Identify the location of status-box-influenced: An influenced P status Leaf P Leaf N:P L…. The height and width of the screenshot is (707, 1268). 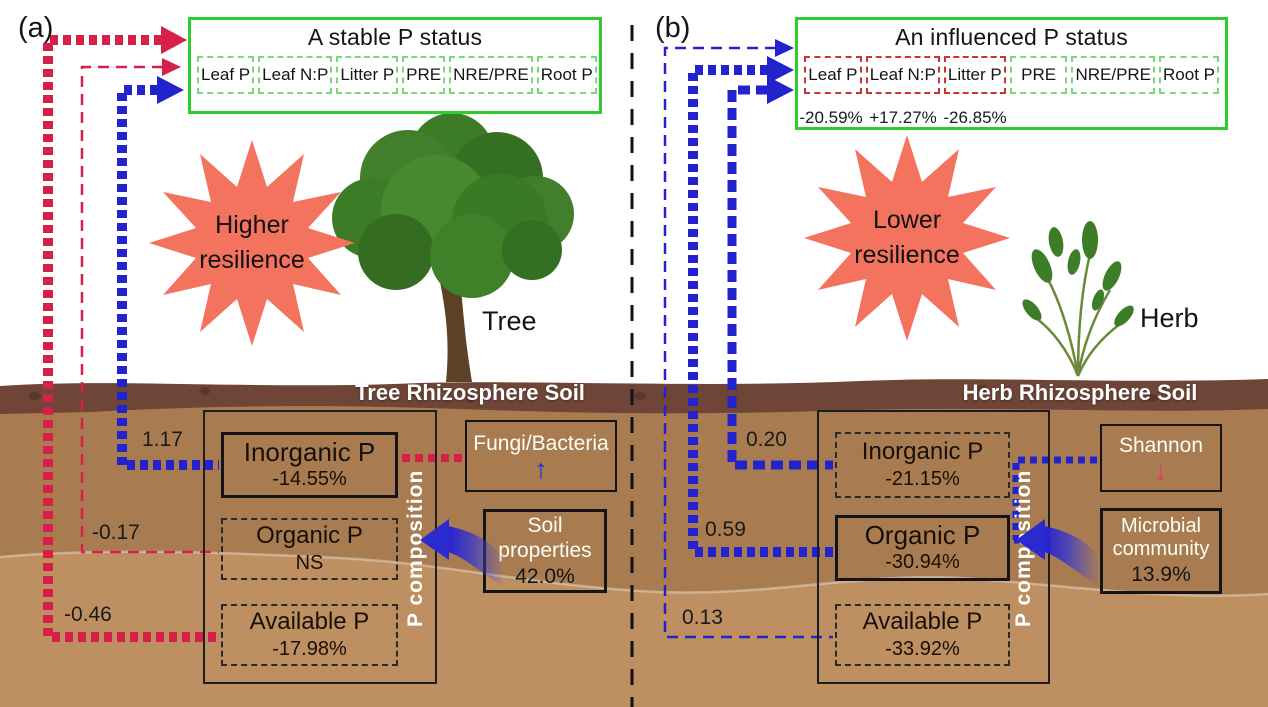
(1011, 73).